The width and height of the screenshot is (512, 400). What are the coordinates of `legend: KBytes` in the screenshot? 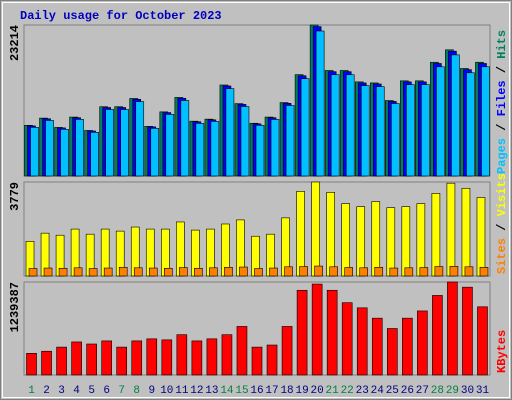 It's located at (502, 351).